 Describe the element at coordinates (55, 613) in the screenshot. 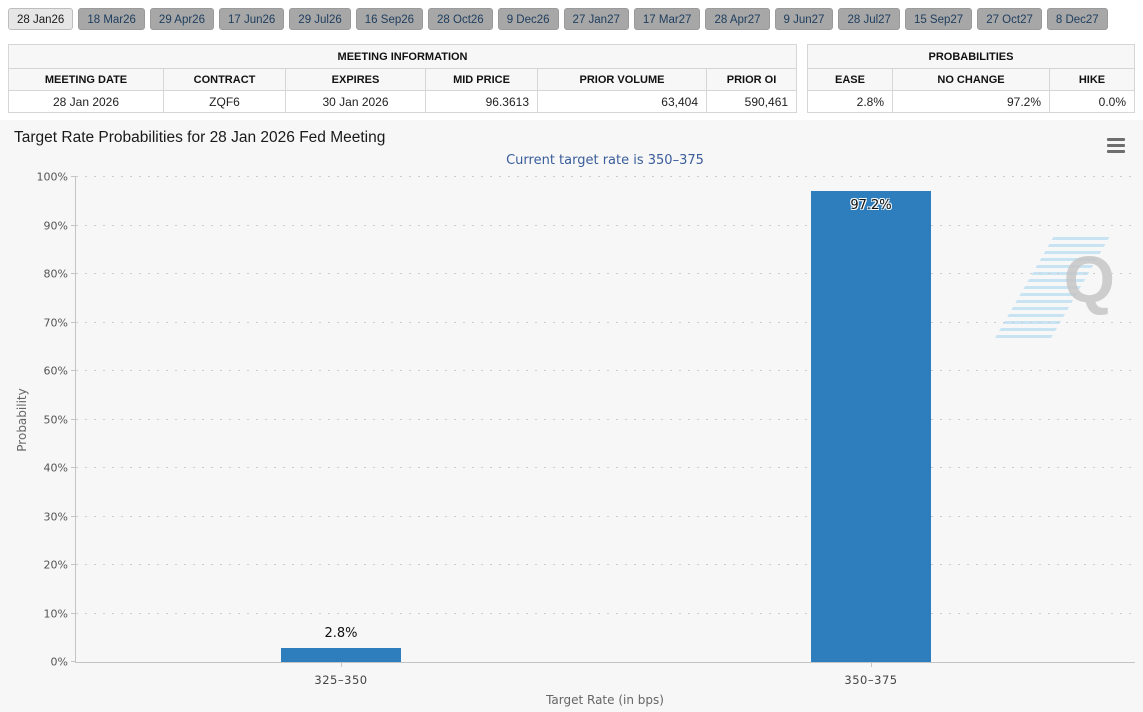

I see `y-tick-label: 10%` at that location.